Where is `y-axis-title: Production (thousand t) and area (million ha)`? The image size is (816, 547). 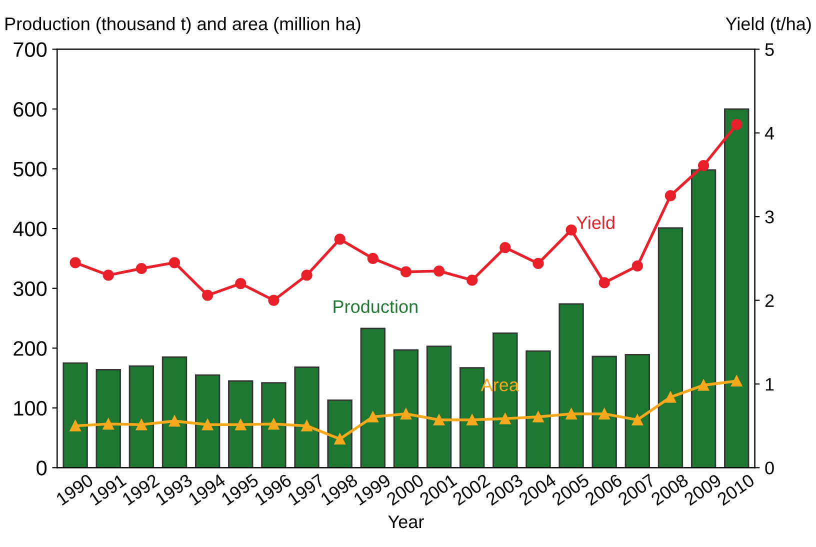
y-axis-title: Production (thousand t) and area (million ha) is located at coordinates (183, 25).